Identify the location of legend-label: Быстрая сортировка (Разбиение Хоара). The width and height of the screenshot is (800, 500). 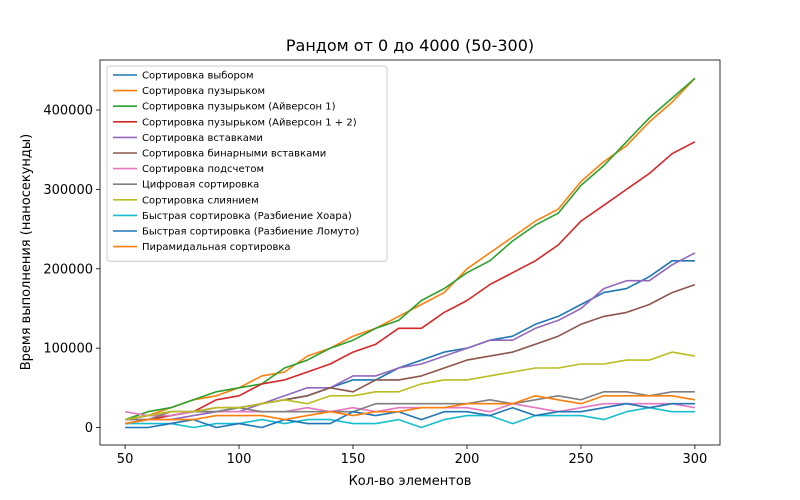
(247, 216).